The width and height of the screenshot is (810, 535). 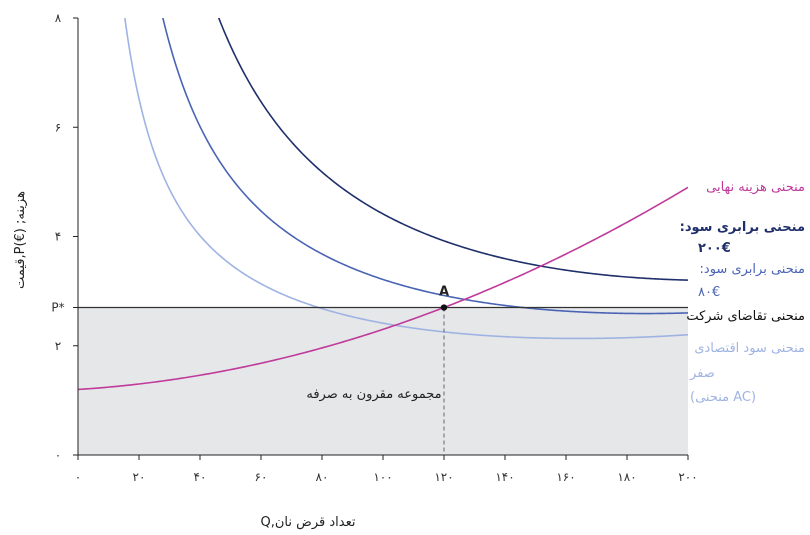 I want to click on x-tick-label-4: ۸۰, so click(x=322, y=477).